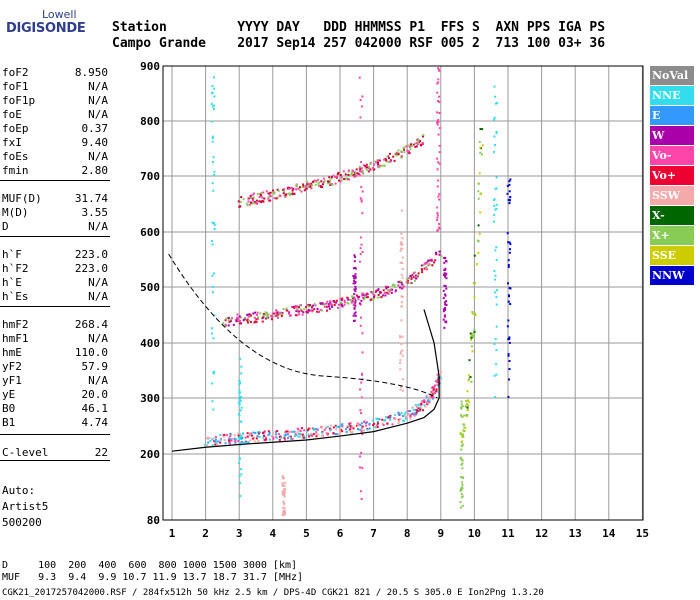 This screenshot has height=600, width=700. What do you see at coordinates (15, 296) in the screenshot?
I see `param-name: h`Es` at bounding box center [15, 296].